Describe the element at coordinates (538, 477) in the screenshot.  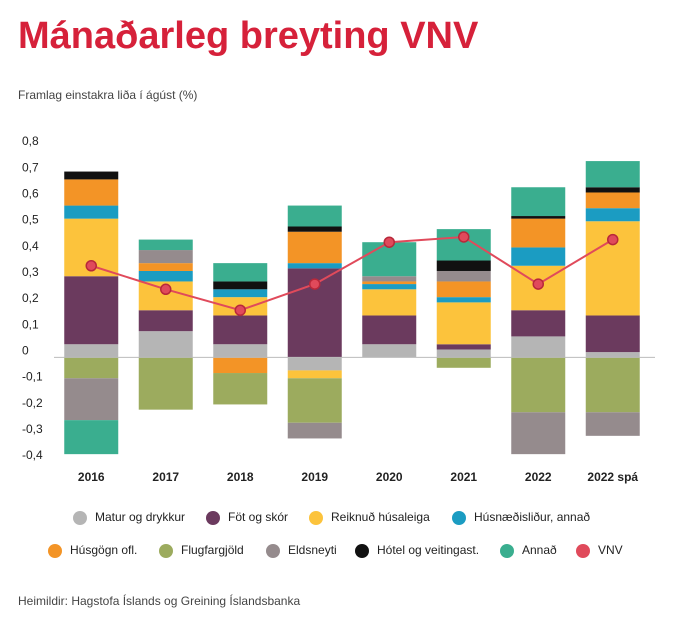
I see `x-tick-label: 2022` at that location.